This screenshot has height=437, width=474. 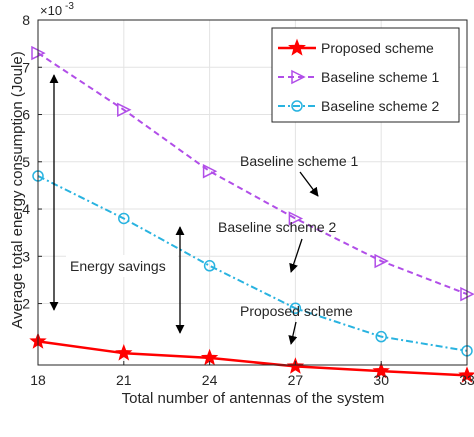 I want to click on annotation-baseline1-text: Baseline scheme 1, so click(x=299, y=161).